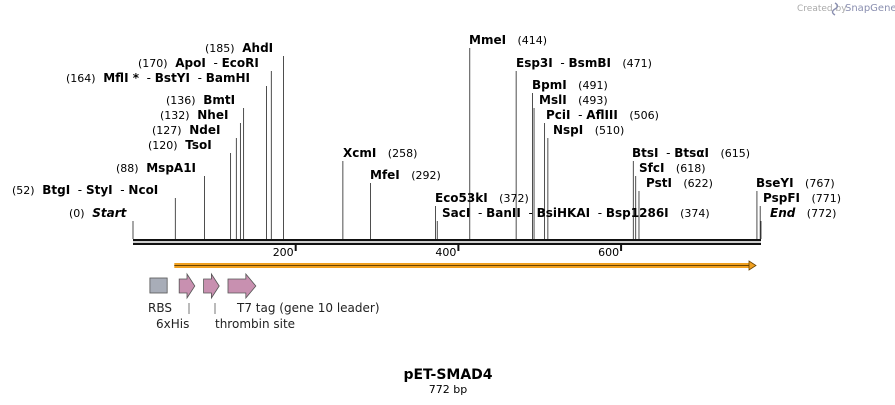 The width and height of the screenshot is (895, 405). I want to click on orf-arrow, so click(465, 265).